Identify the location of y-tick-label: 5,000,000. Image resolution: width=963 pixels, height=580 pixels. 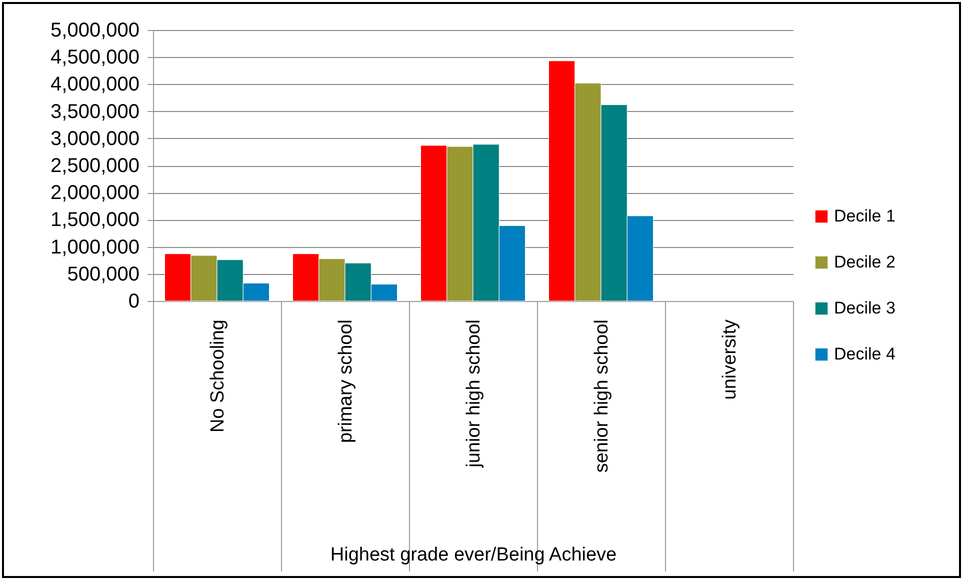
(95, 31).